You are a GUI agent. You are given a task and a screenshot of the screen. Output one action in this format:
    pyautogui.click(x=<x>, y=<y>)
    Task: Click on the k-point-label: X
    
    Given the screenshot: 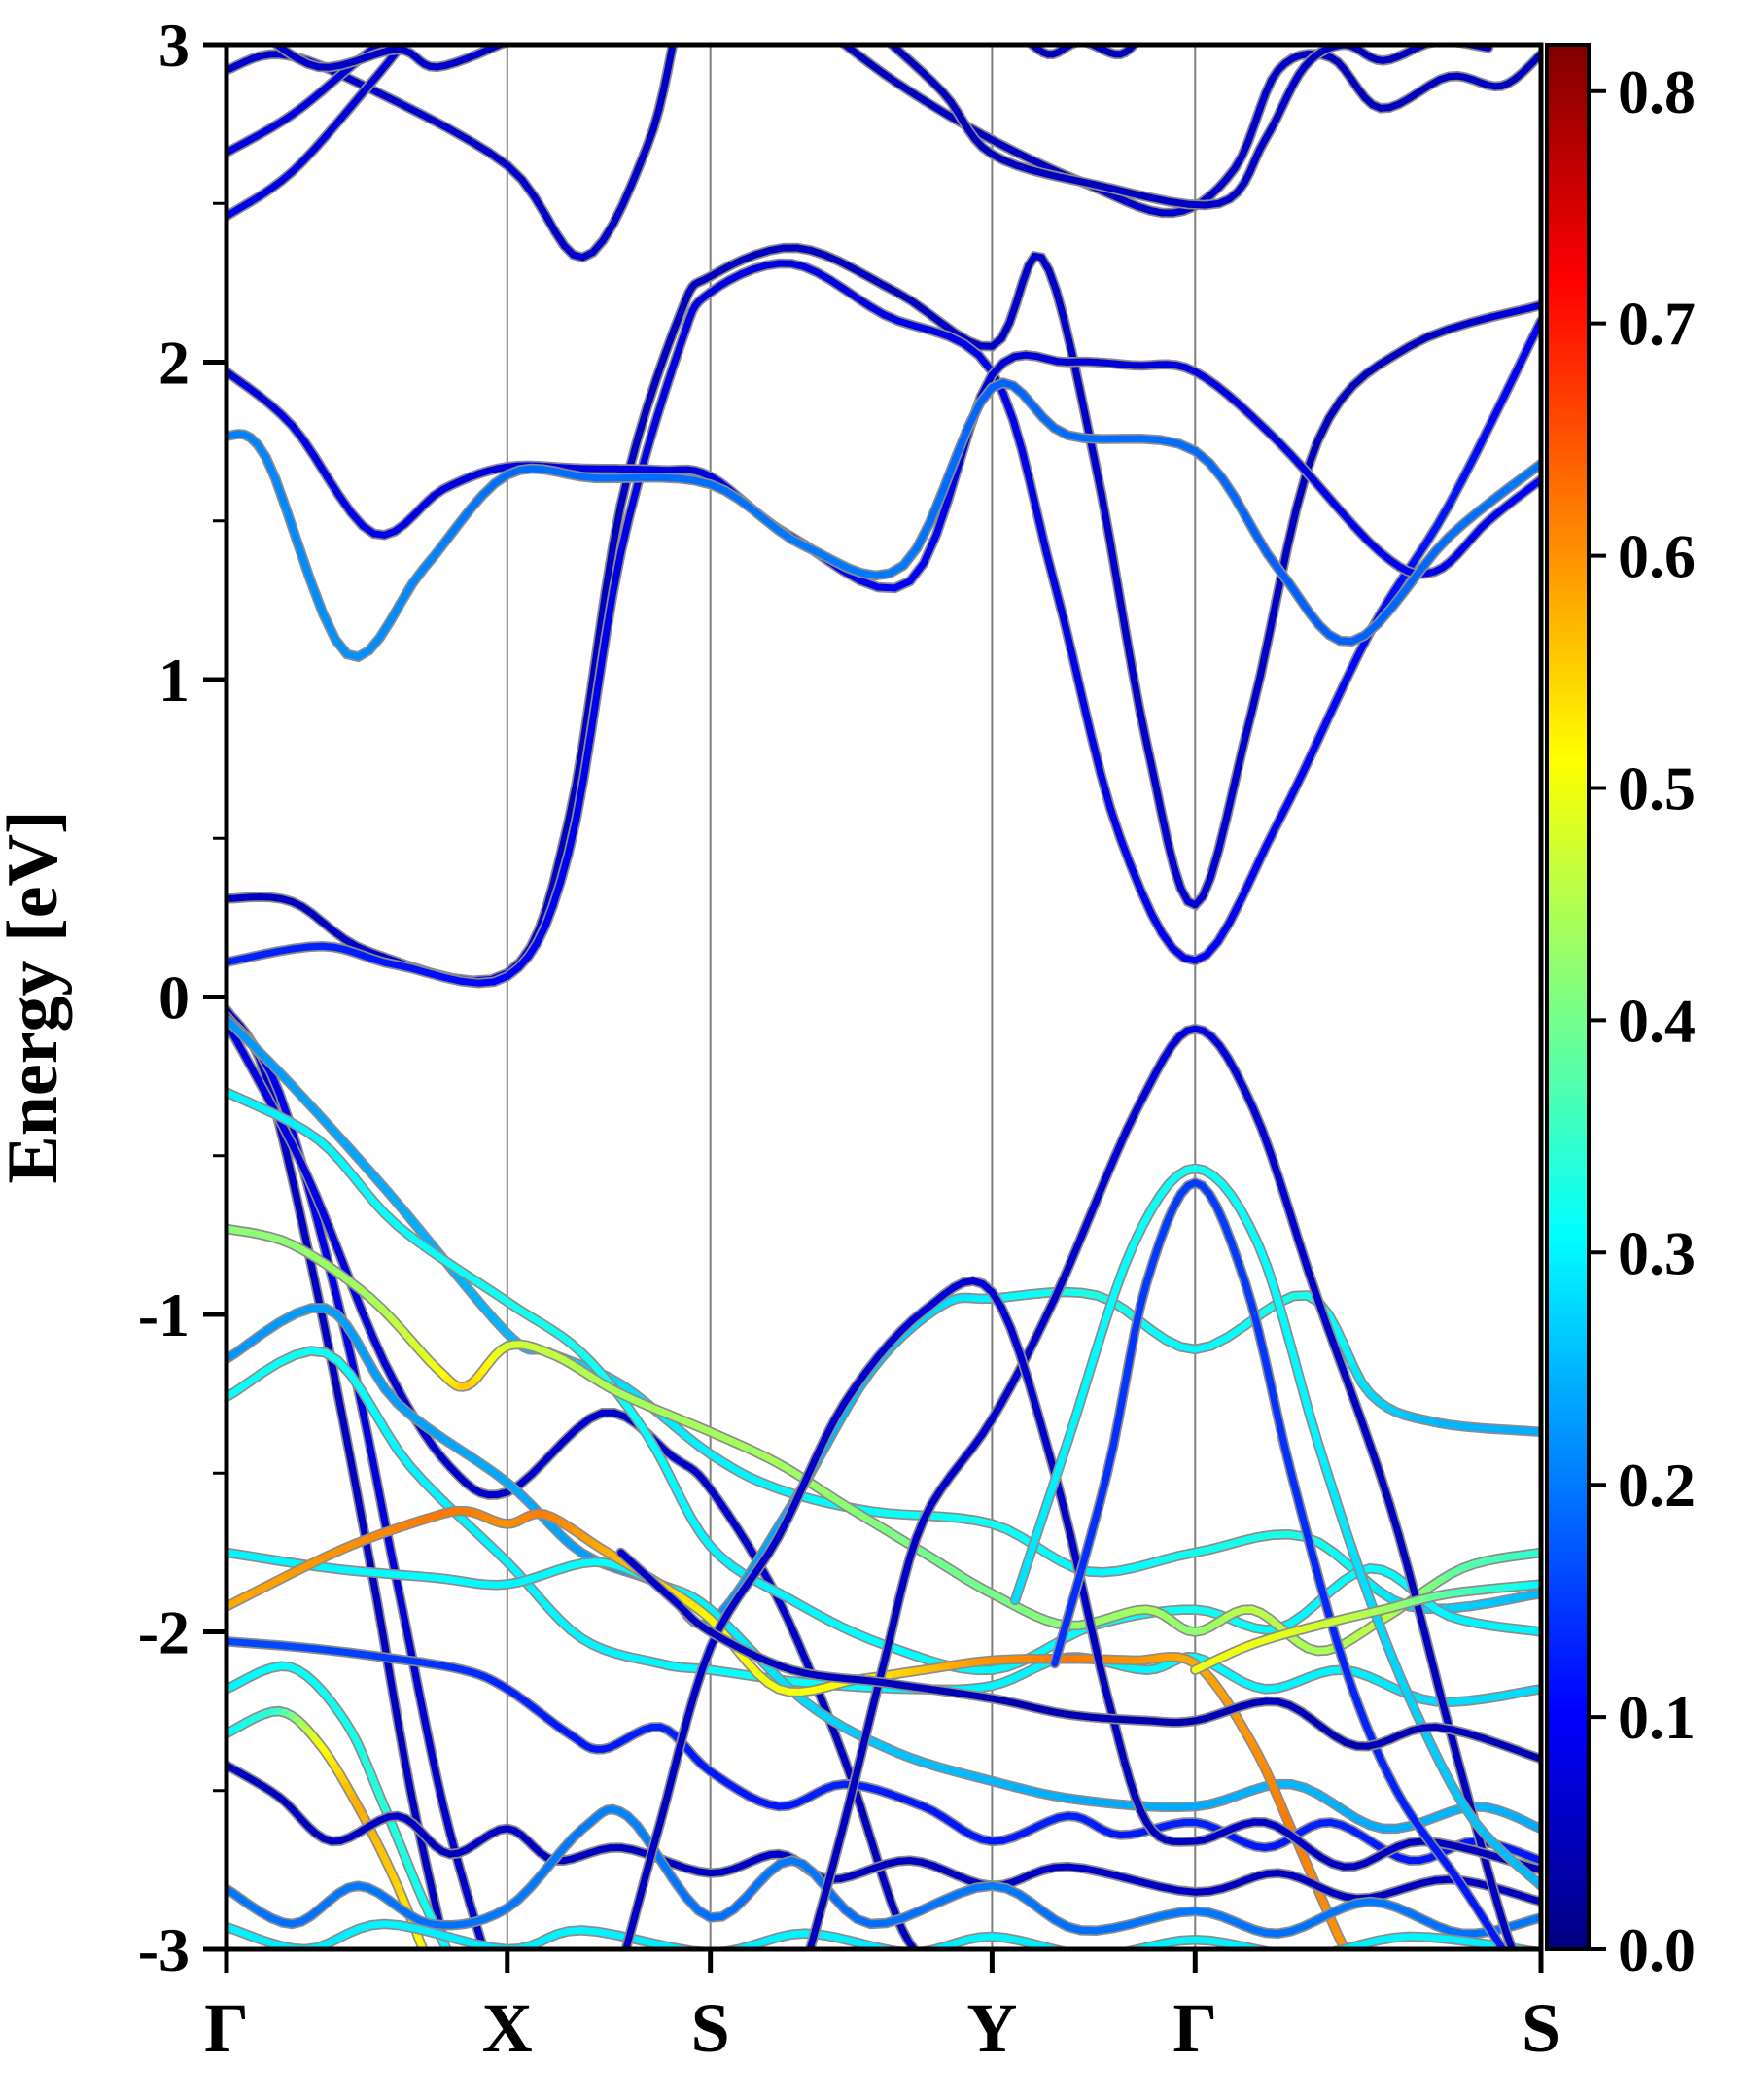 What is the action you would take?
    pyautogui.click(x=507, y=2028)
    